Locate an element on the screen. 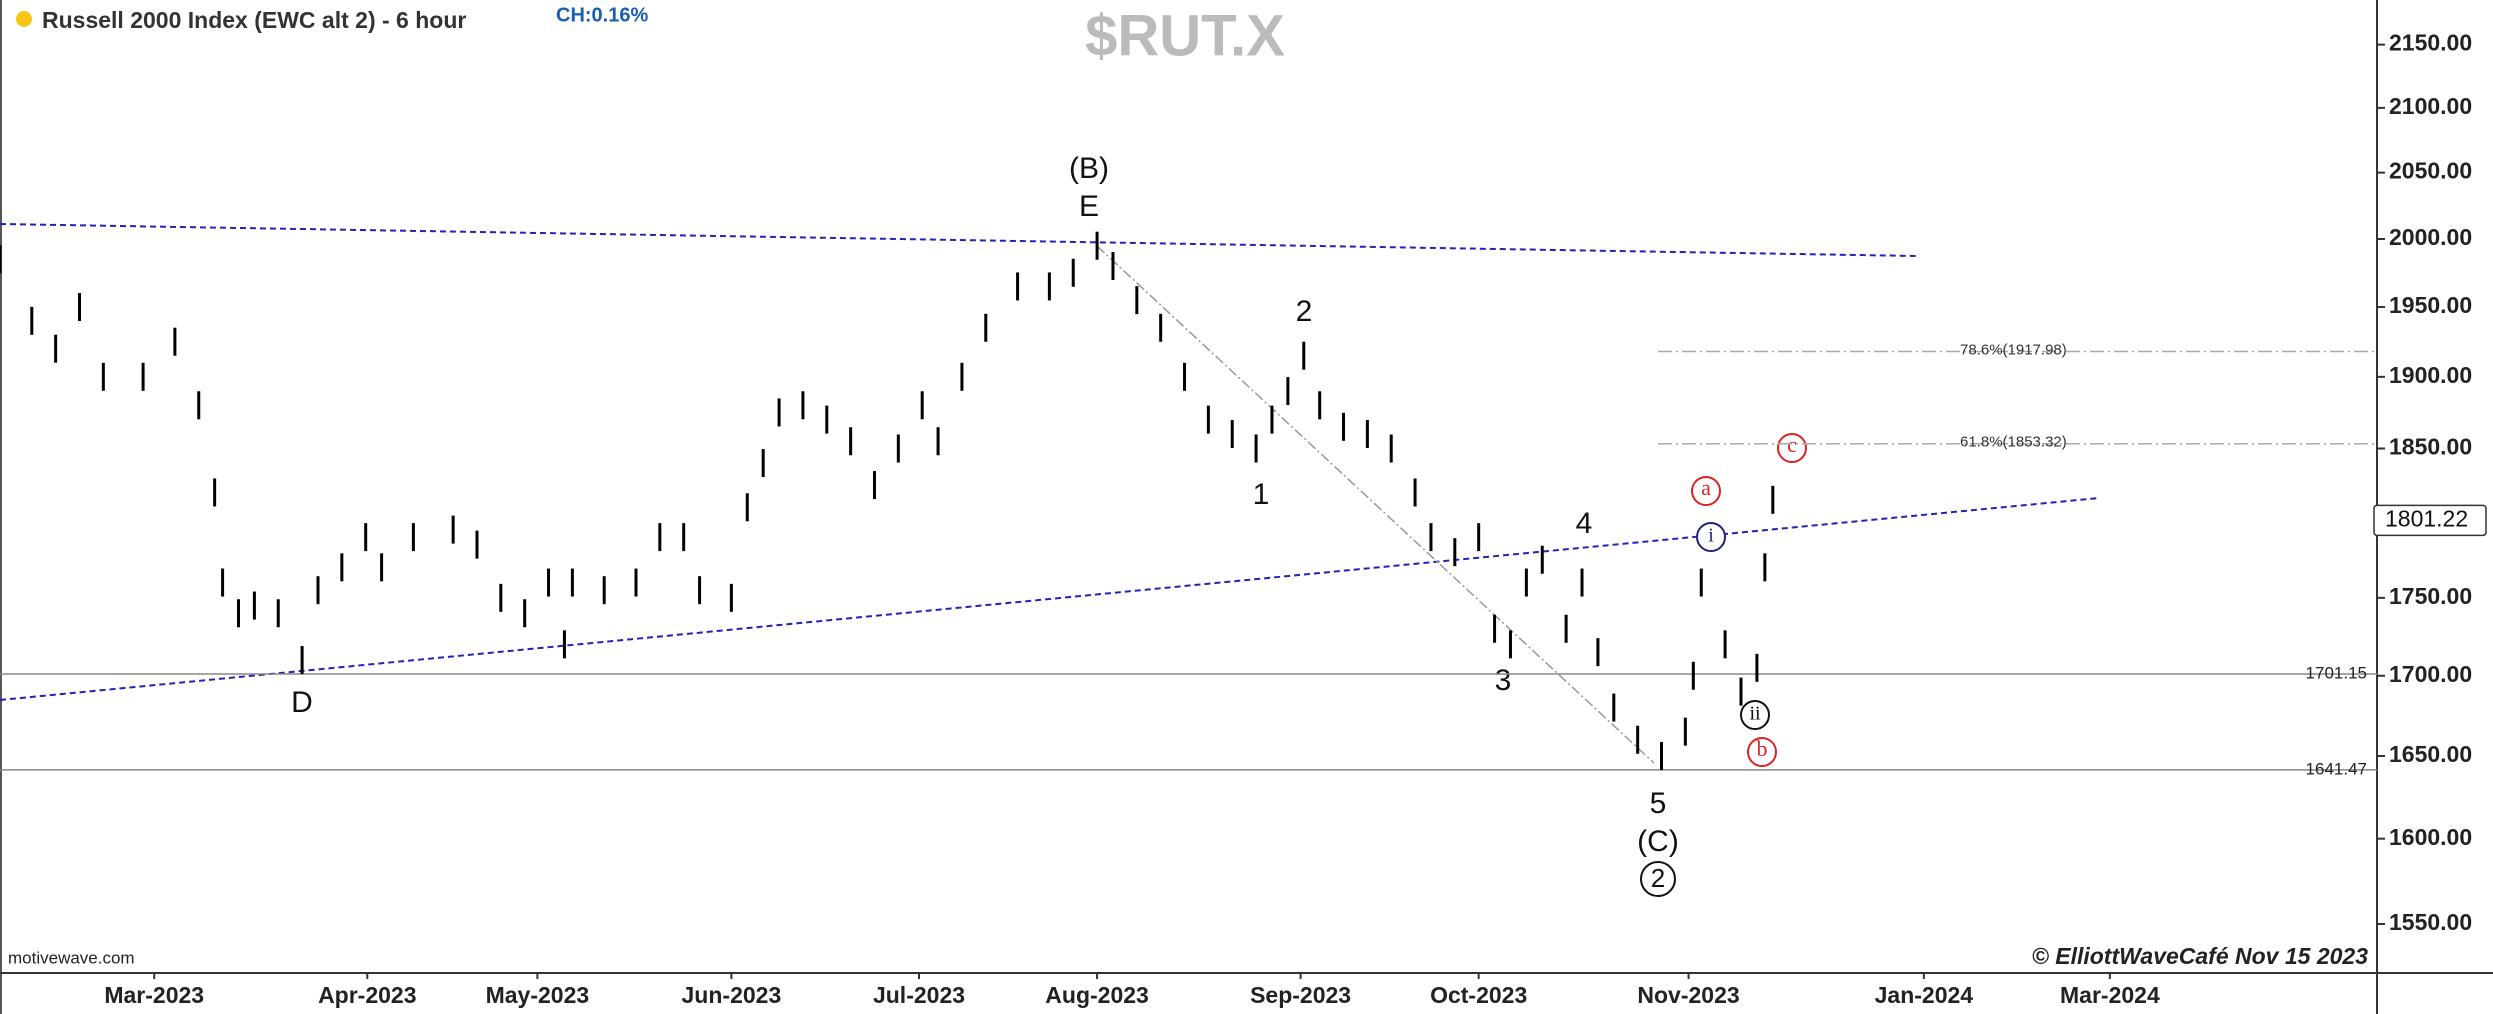 This screenshot has height=1014, width=2493. y-tick-label: 2050.00 is located at coordinates (2430, 171).